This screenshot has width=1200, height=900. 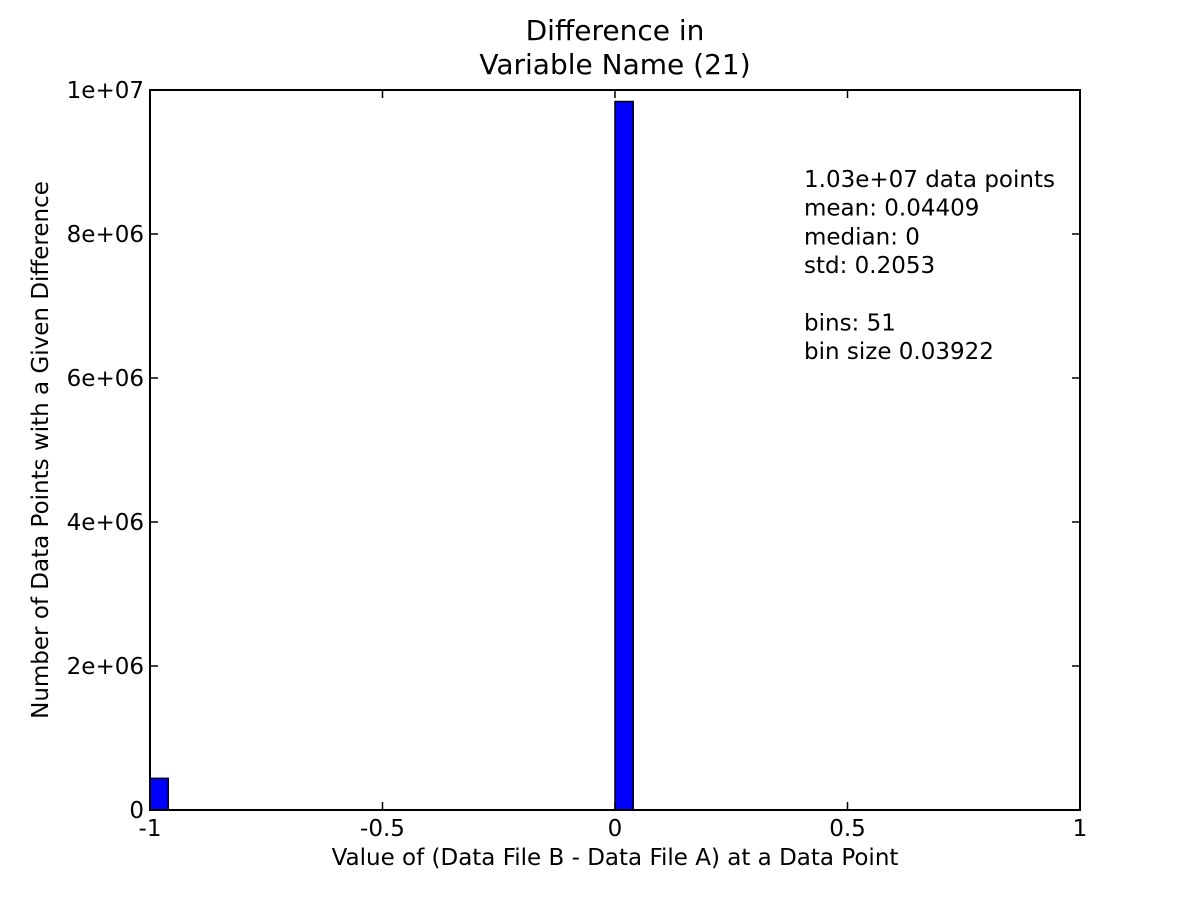 What do you see at coordinates (899, 352) in the screenshot?
I see `stats-line: bin size 0.03922` at bounding box center [899, 352].